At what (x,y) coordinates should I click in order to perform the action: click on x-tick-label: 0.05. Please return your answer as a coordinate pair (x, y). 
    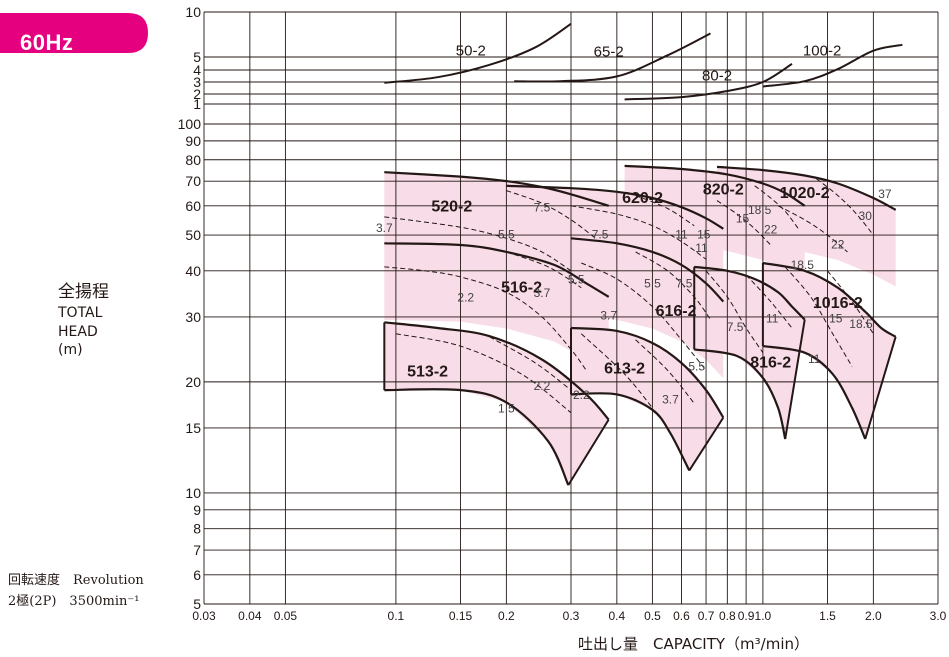
    Looking at the image, I should click on (286, 616).